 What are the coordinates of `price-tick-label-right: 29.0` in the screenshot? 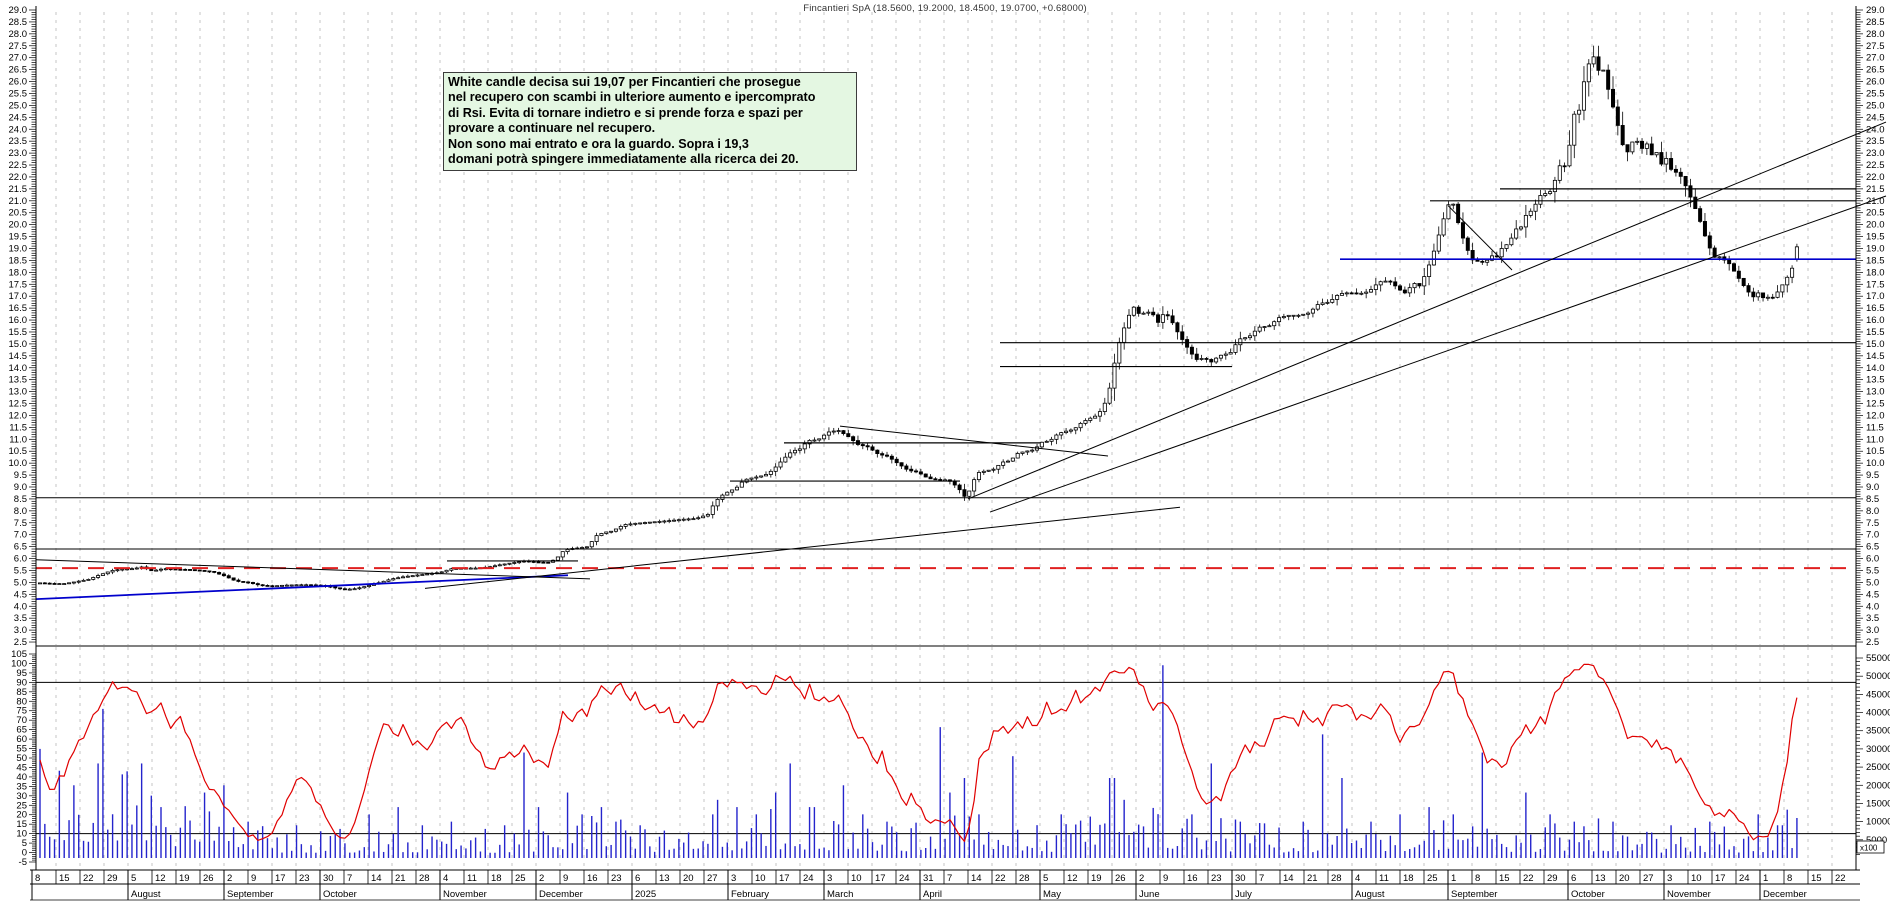 It's located at (1875, 10).